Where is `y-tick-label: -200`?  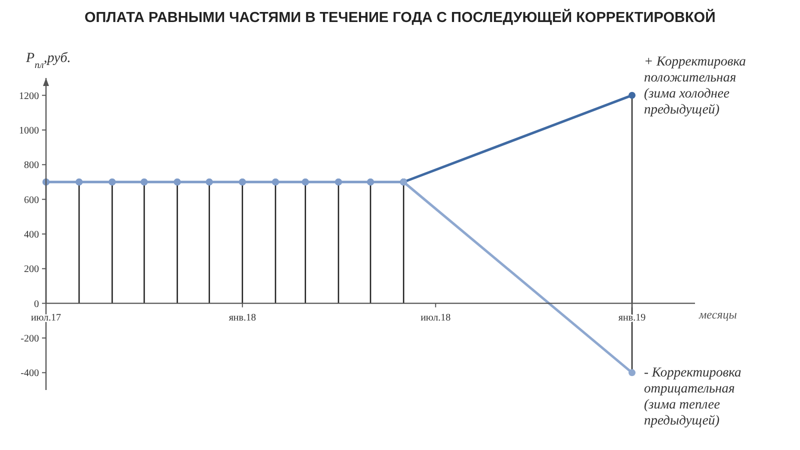 y-tick-label: -200 is located at coordinates (29, 339).